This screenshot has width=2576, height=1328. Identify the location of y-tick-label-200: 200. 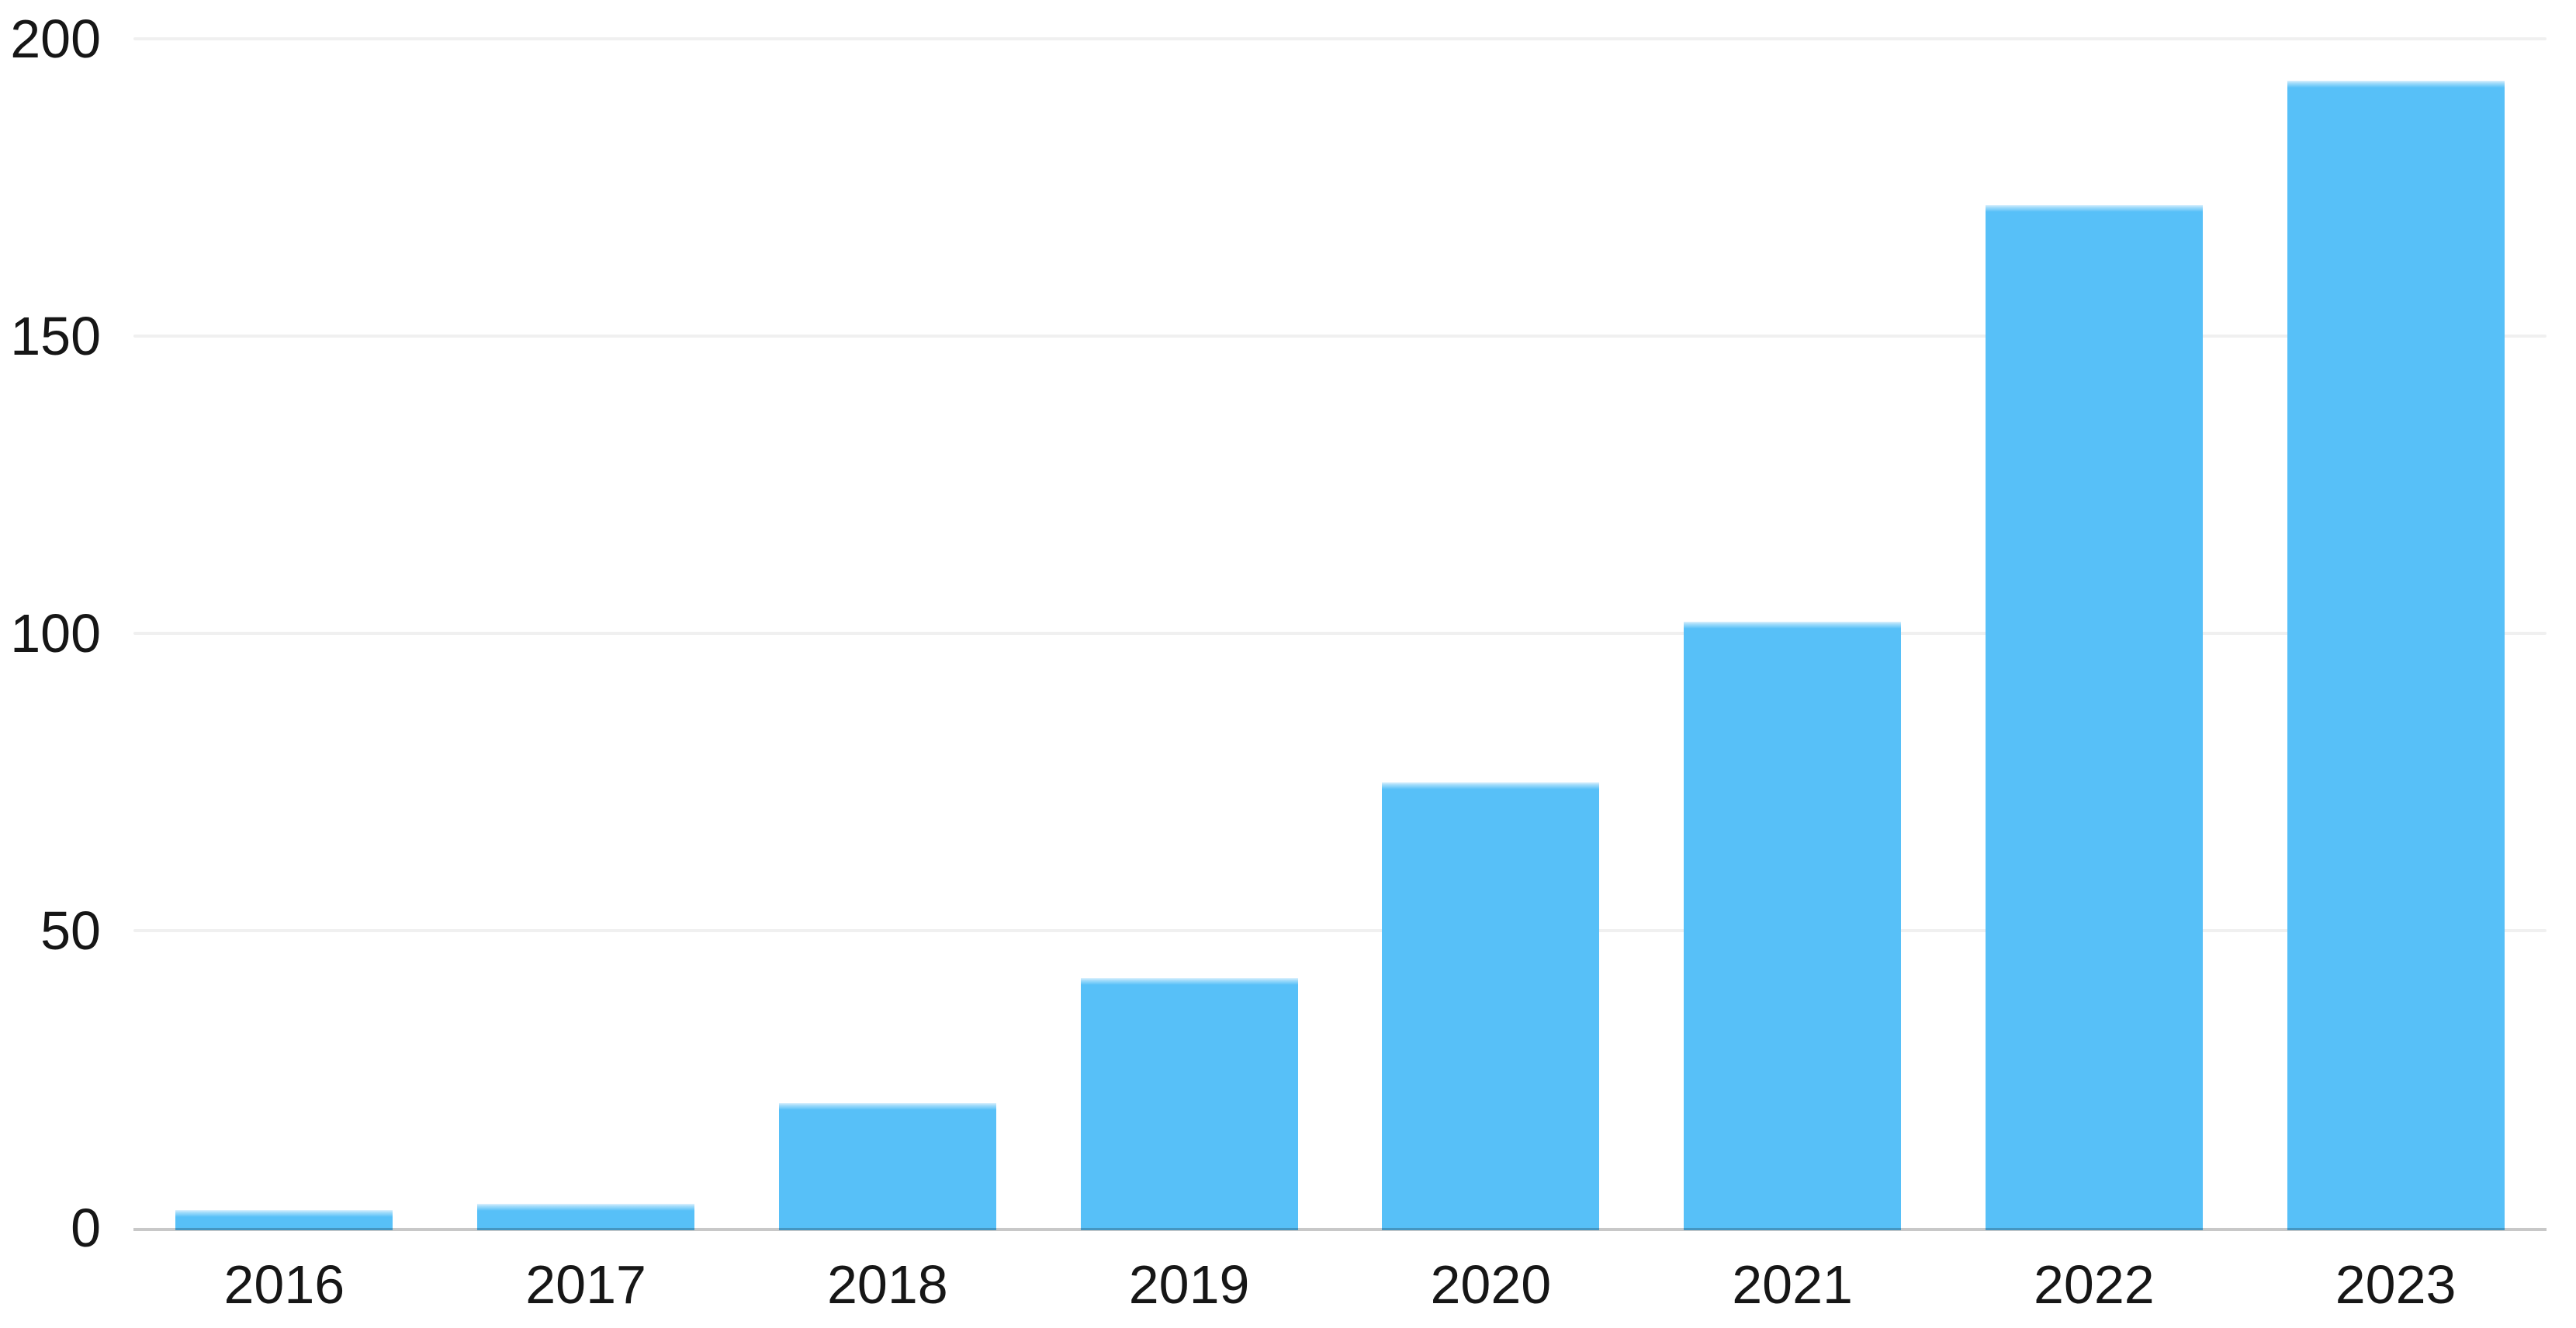
(55, 39).